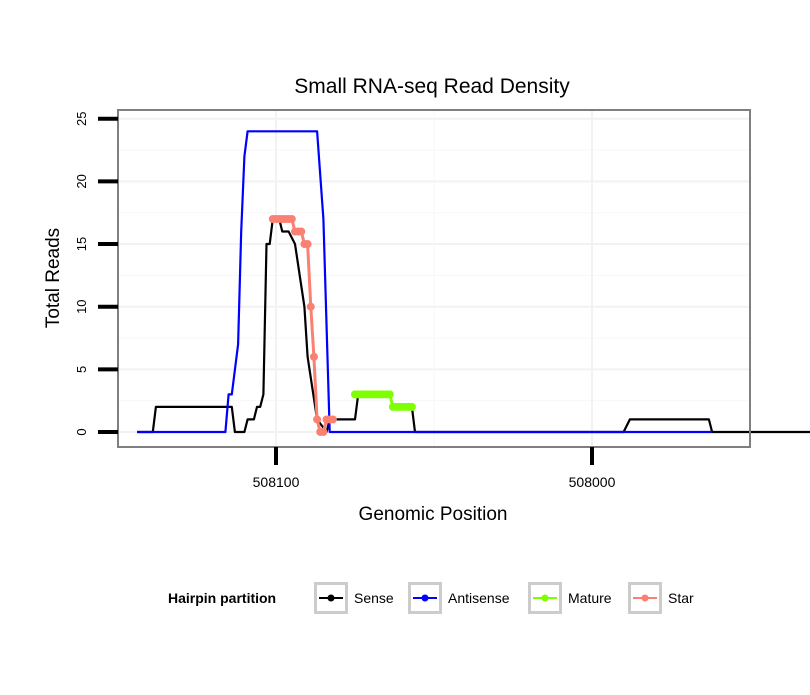 This screenshot has width=810, height=695. I want to click on legend-label: Mature, so click(590, 598).